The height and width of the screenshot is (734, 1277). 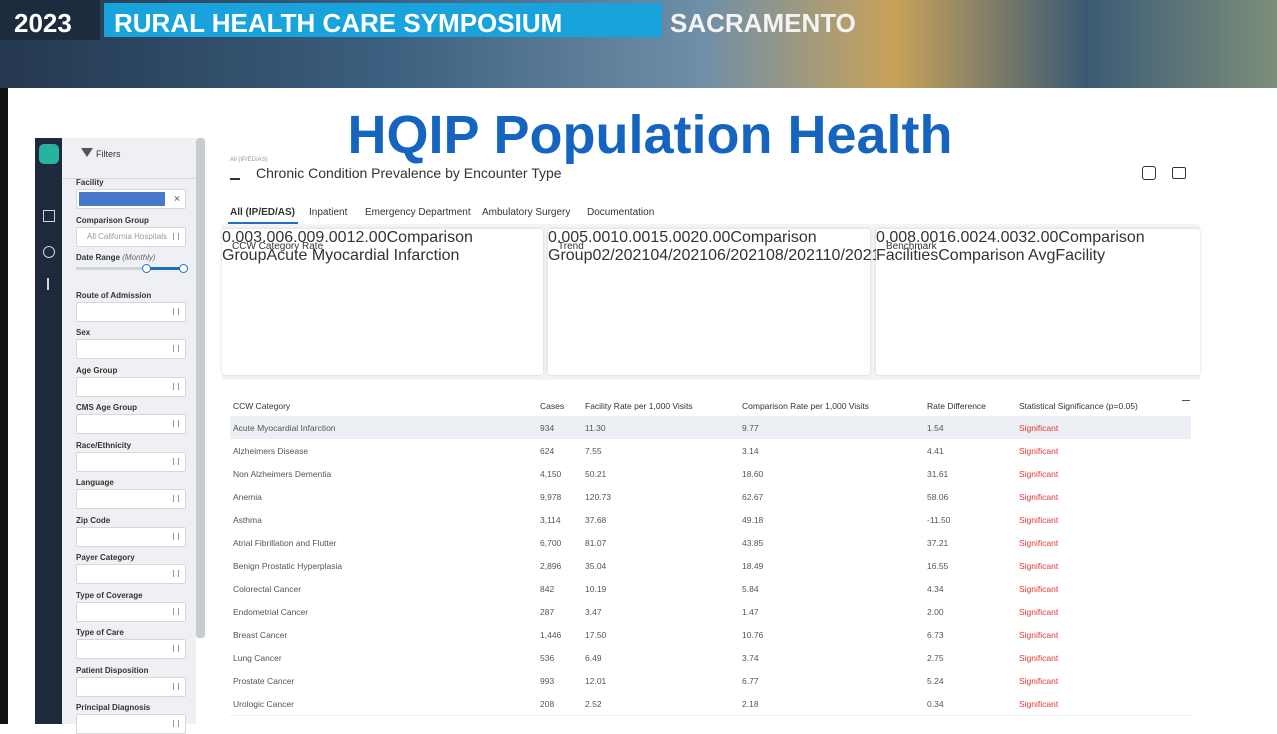 I want to click on filter-label: Age Group, so click(x=96, y=370).